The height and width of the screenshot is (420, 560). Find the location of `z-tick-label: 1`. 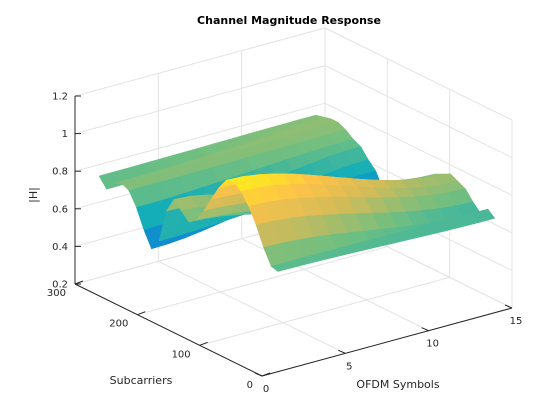

z-tick-label: 1 is located at coordinates (65, 134).